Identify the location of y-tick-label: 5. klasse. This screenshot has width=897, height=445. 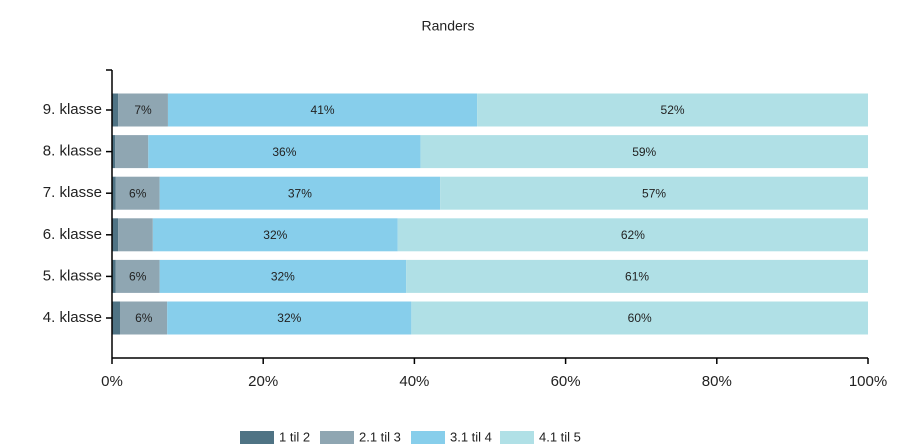
(72, 275).